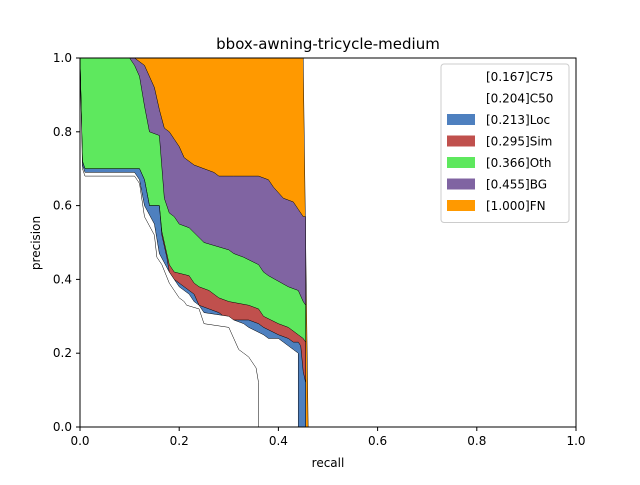 The height and width of the screenshot is (485, 640). What do you see at coordinates (516, 206) in the screenshot?
I see `legend-label-fn: [1.000]FN` at bounding box center [516, 206].